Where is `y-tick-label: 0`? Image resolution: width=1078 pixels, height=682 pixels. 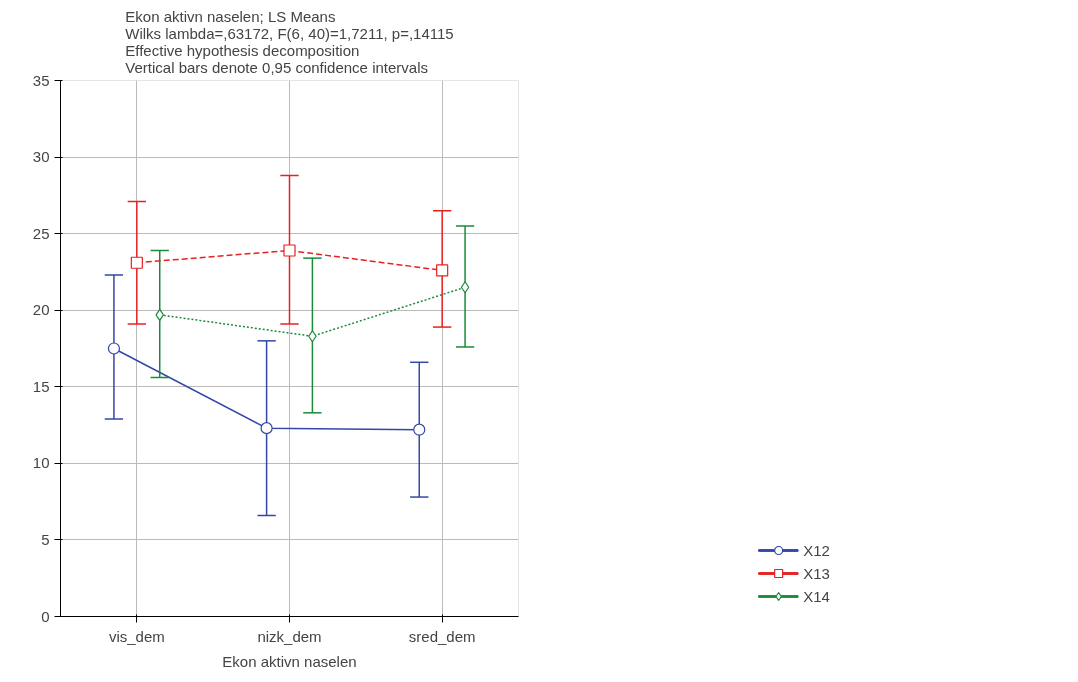
y-tick-label: 0 is located at coordinates (45, 616).